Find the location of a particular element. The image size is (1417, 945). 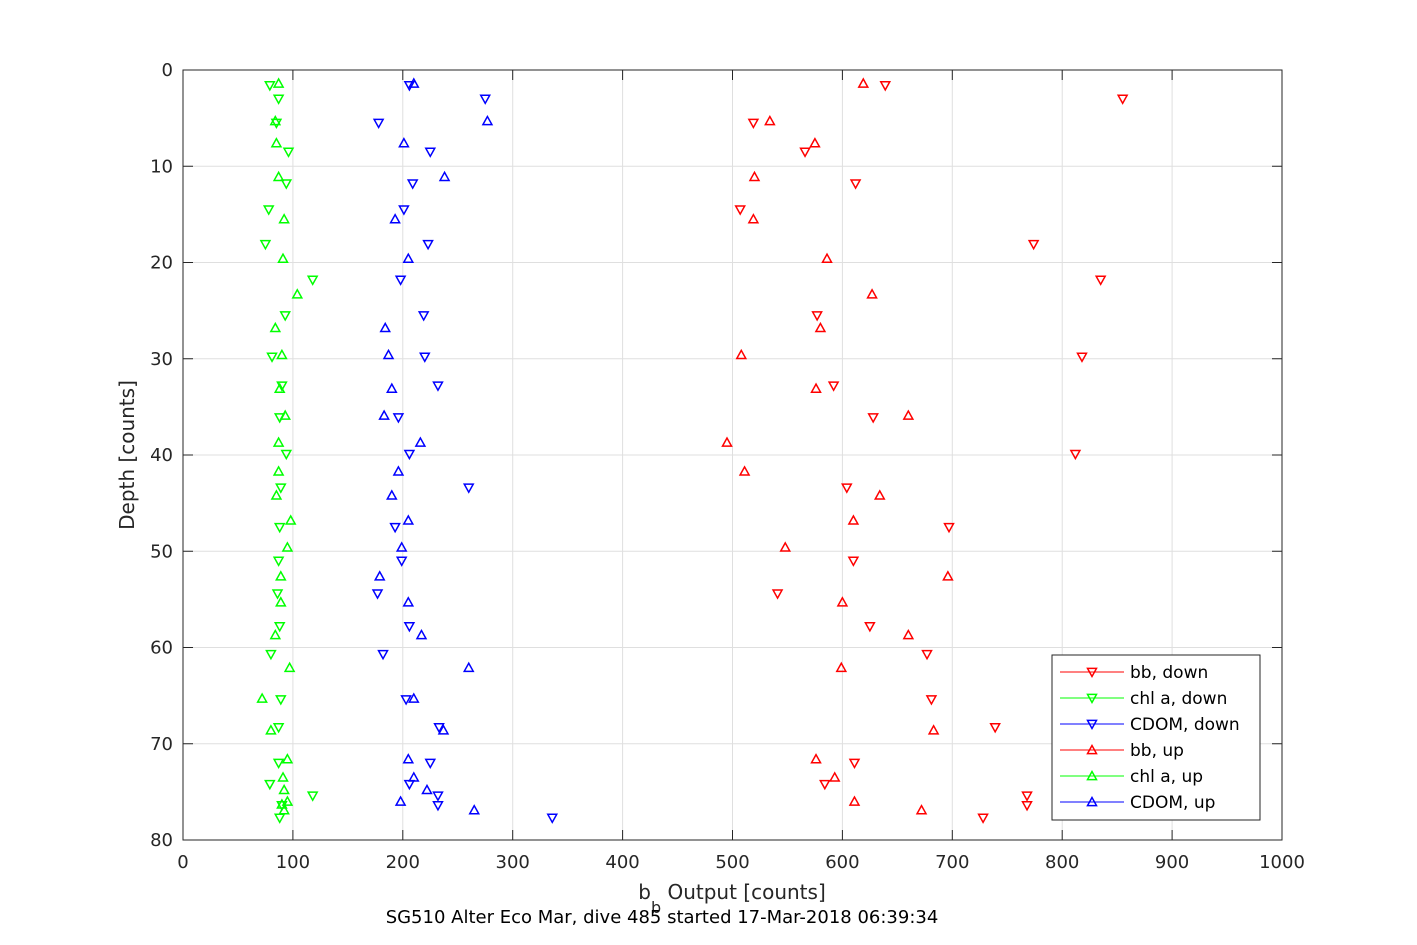

x-axis-label: bb Output [counts] is located at coordinates (732, 898).